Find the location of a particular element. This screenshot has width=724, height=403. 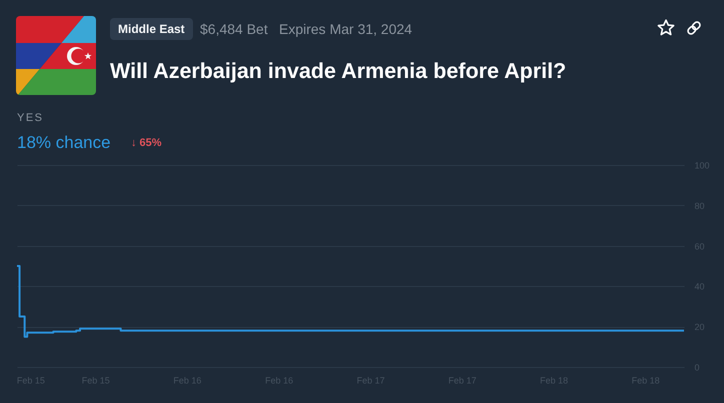

text: $6,484 Bet is located at coordinates (234, 29).